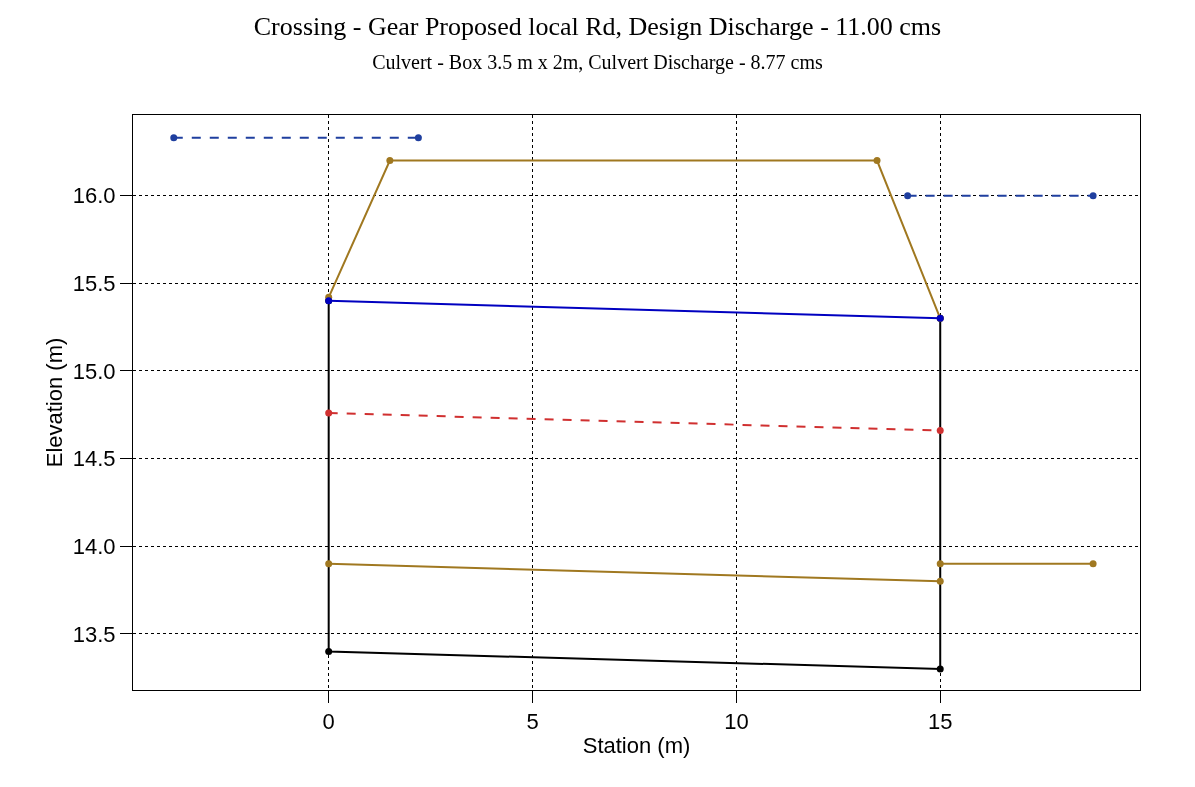 This screenshot has height=787, width=1195. Describe the element at coordinates (54, 402) in the screenshot. I see `y-axis-title: Elevation (m)` at that location.